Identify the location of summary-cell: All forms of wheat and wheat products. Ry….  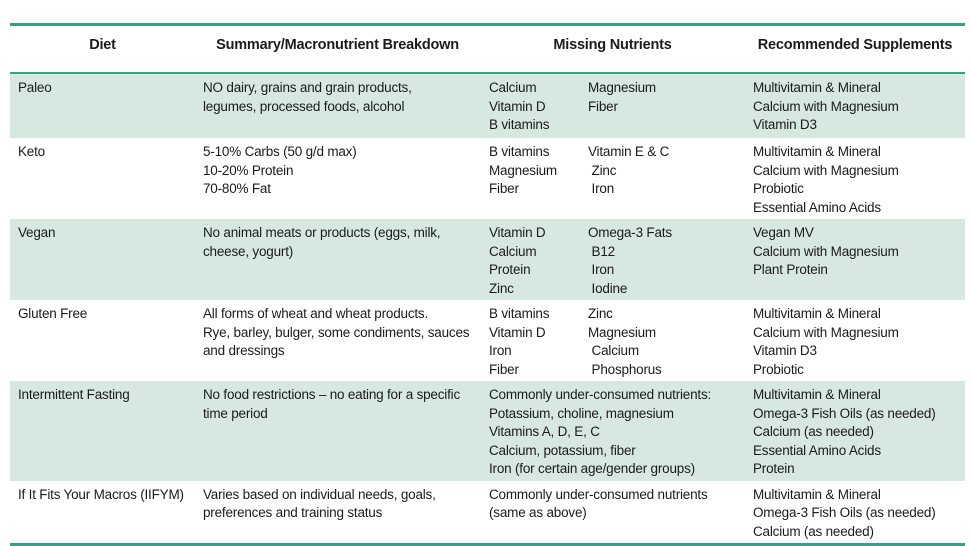
(337, 340).